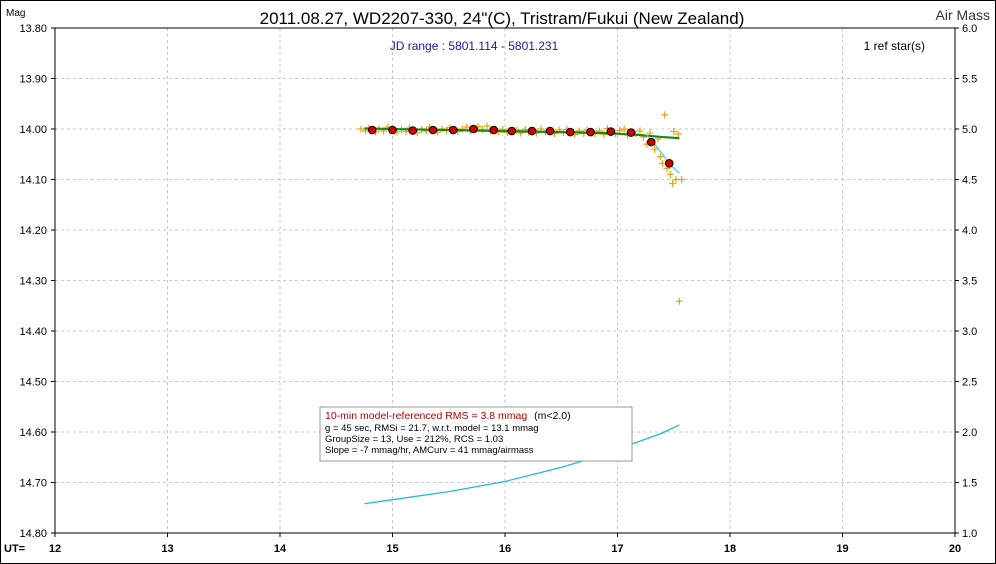 This screenshot has height=564, width=996. Describe the element at coordinates (969, 383) in the screenshot. I see `y2-tick-label: 2.5` at that location.